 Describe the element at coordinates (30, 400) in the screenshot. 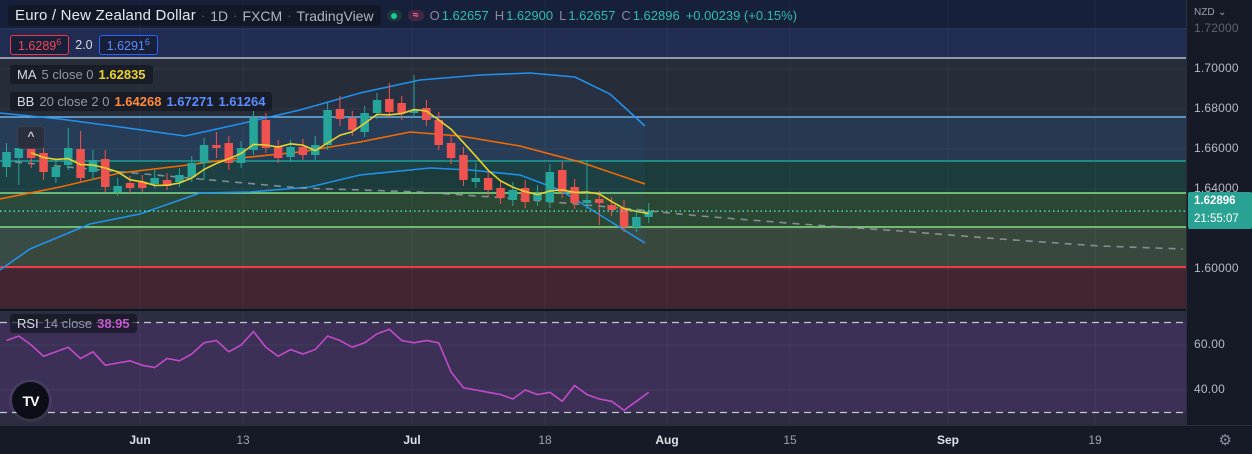

I see `tradingview-logo: TV` at that location.